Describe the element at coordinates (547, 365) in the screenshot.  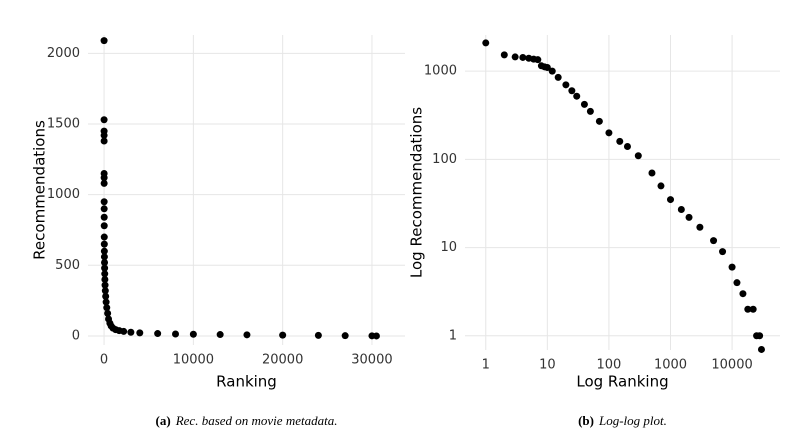
I see `x-tick-label: 10` at that location.